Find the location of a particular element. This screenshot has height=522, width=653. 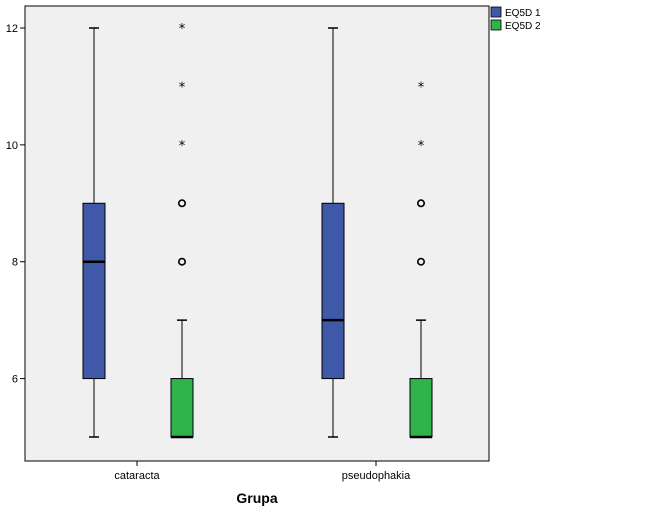

box-eq5d-1-pseudophakia is located at coordinates (333, 232).